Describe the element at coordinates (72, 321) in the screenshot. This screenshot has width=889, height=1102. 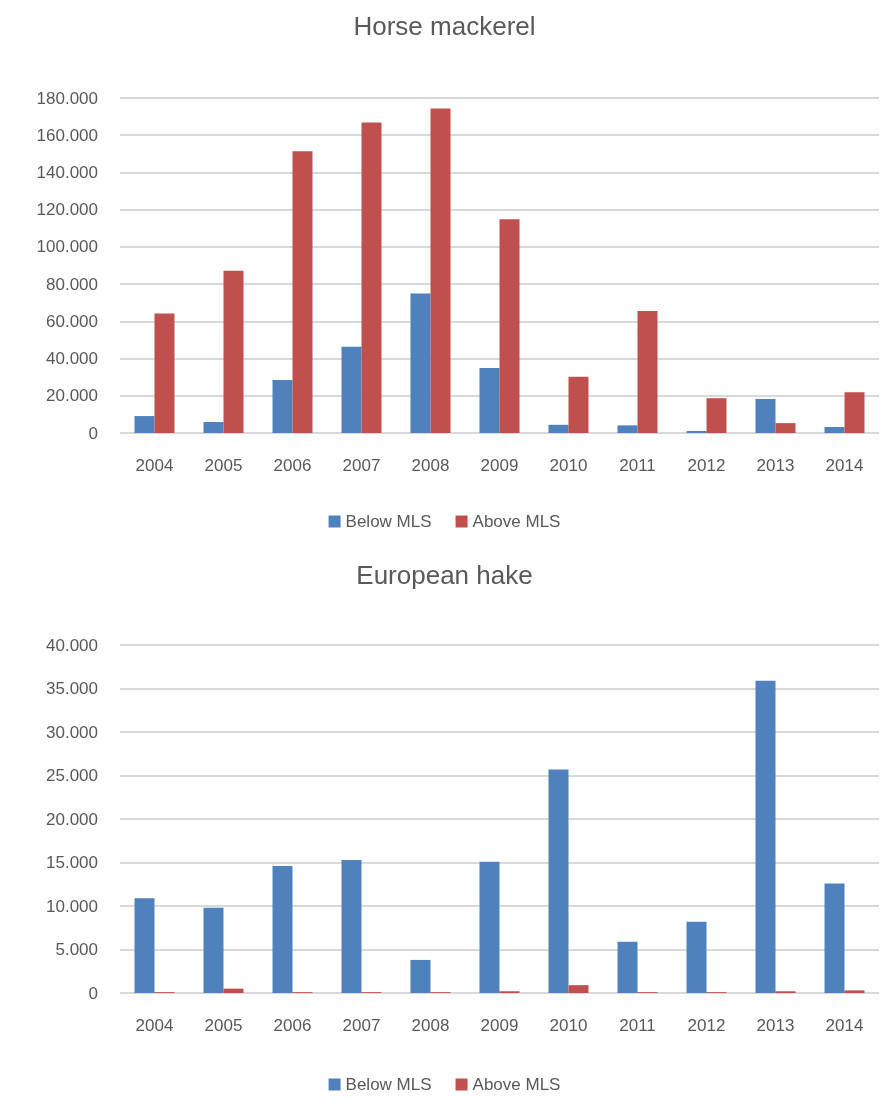
I see `y-tick-label: 60.000` at that location.